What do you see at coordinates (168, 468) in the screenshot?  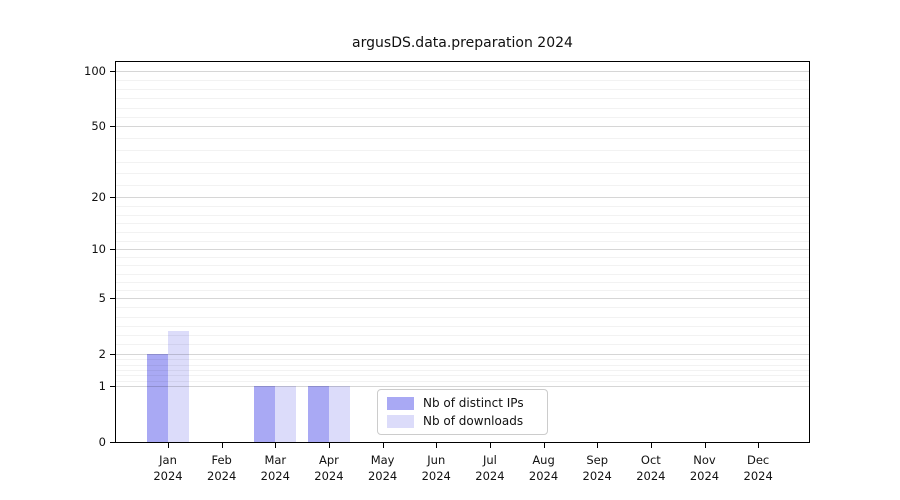 I see `x-tick-label-jan: Jan 2024` at bounding box center [168, 468].